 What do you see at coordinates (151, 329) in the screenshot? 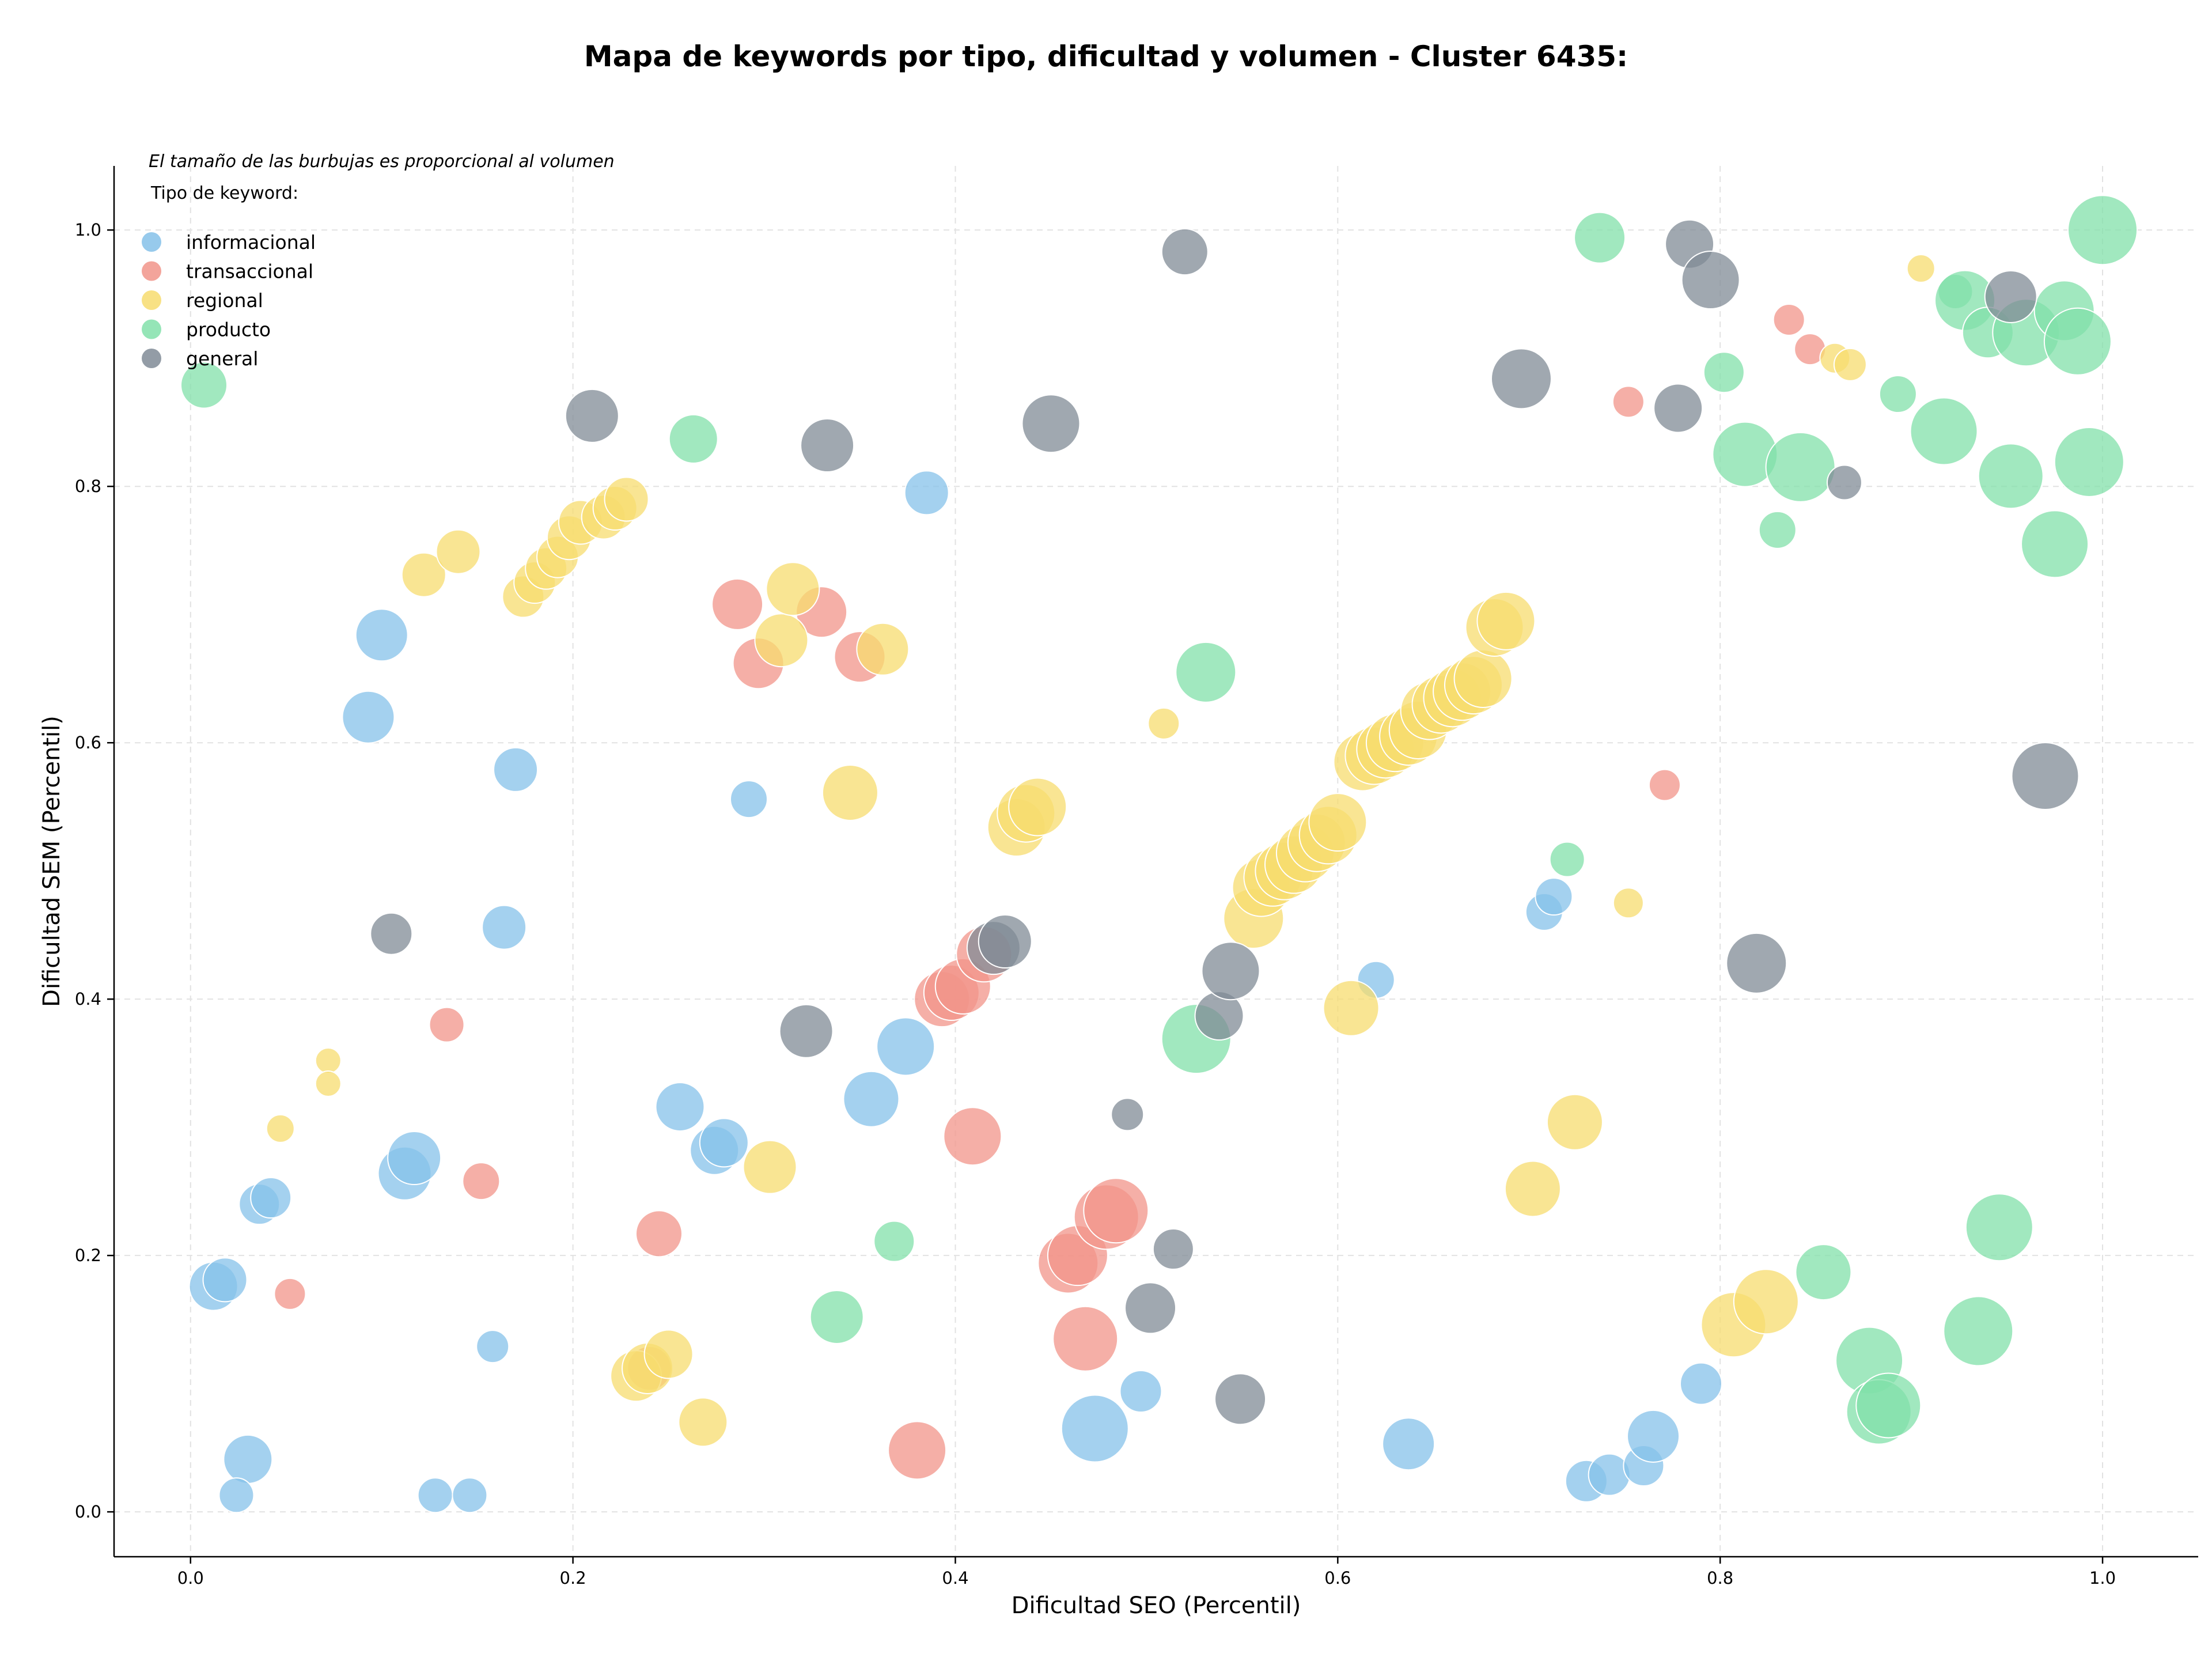
I see `legend-marker-producto` at bounding box center [151, 329].